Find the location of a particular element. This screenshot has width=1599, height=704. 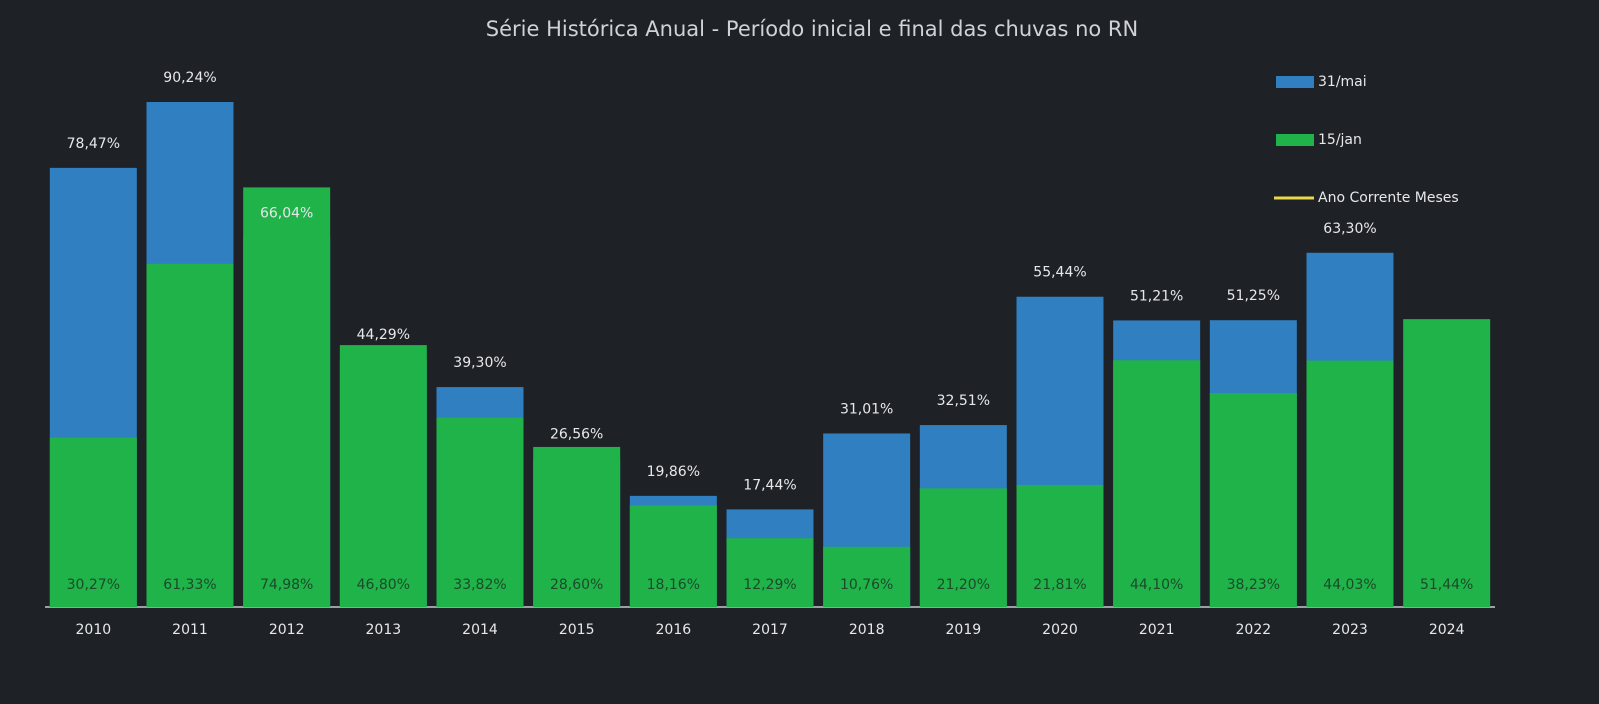

x-tick-label: 2021 is located at coordinates (1157, 630).